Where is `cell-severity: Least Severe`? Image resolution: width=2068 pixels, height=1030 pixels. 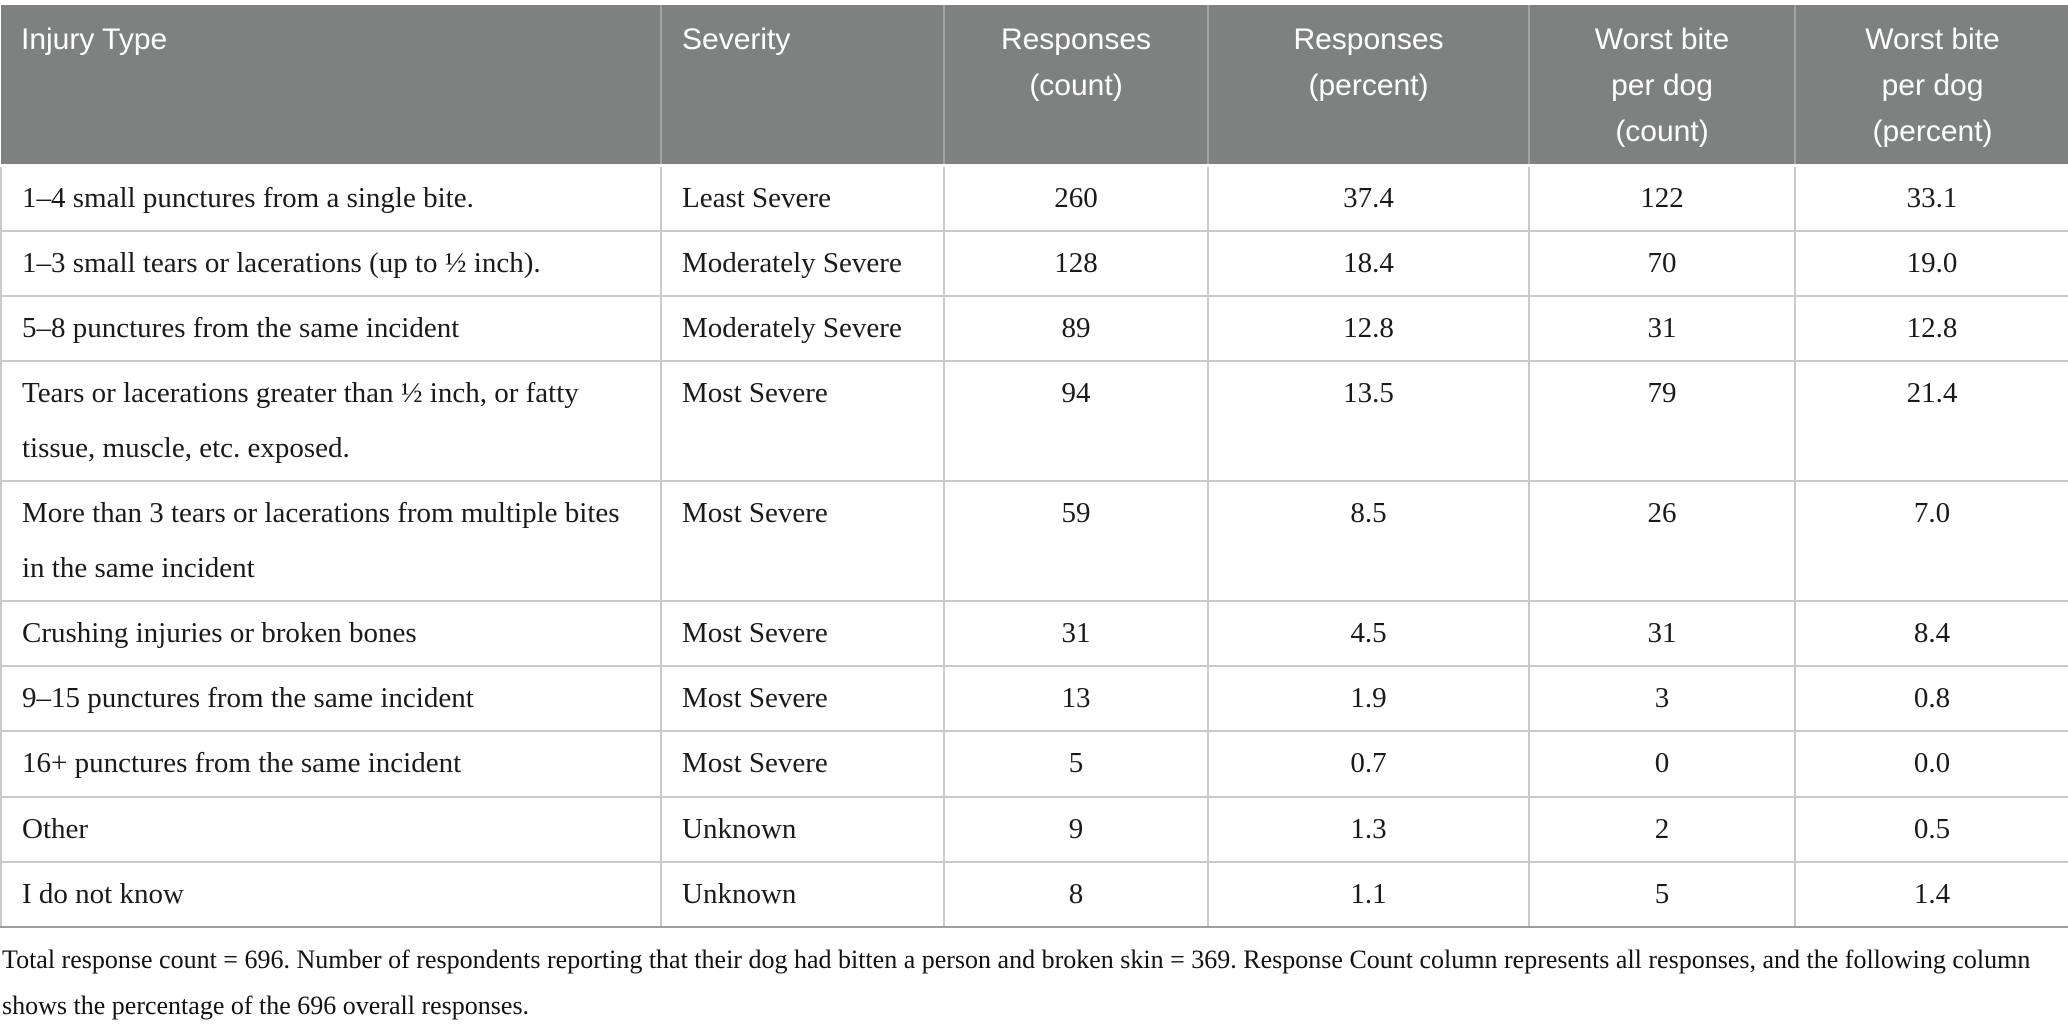
cell-severity: Least Severe is located at coordinates (802, 198).